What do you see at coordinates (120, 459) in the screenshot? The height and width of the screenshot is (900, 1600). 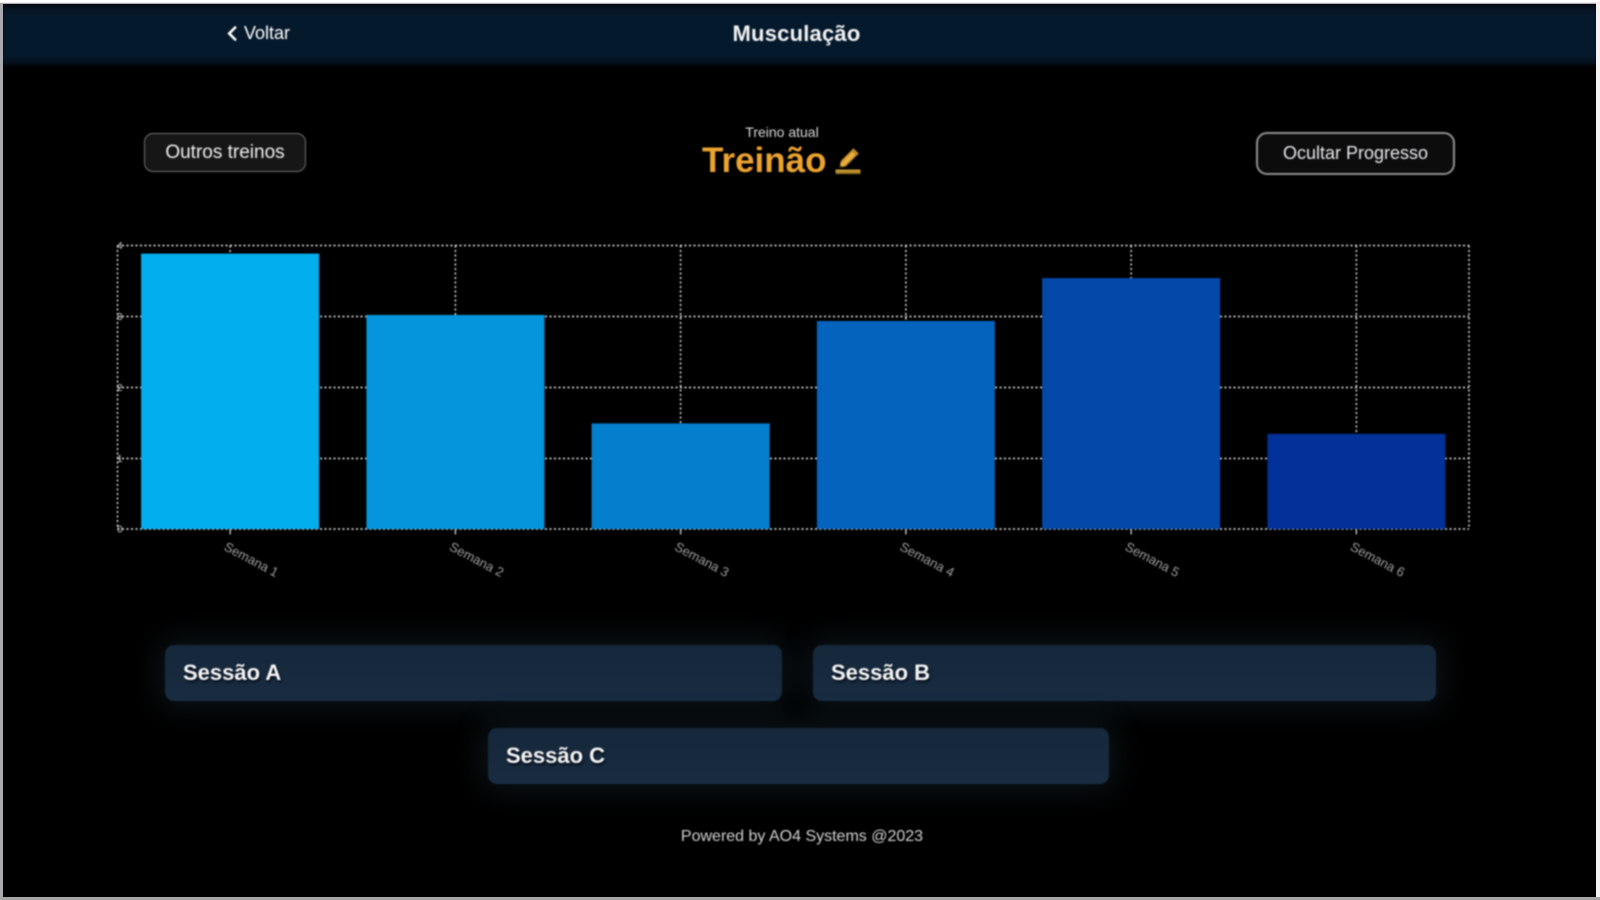 I see `svg-text: 1` at bounding box center [120, 459].